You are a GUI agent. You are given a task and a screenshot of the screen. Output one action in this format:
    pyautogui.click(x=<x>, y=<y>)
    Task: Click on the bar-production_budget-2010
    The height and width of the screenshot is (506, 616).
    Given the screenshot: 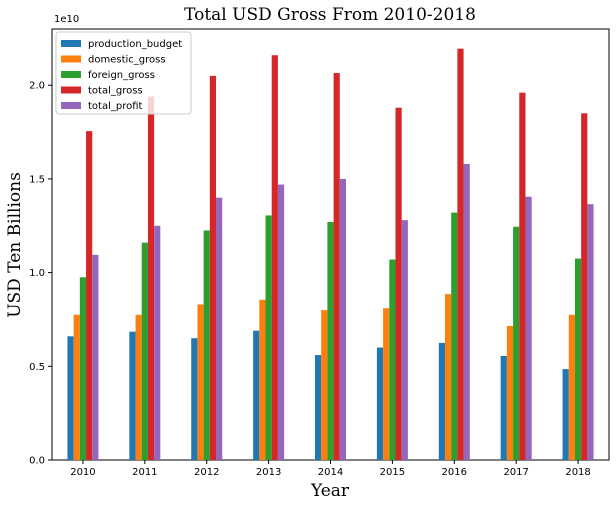 What is the action you would take?
    pyautogui.click(x=70, y=398)
    